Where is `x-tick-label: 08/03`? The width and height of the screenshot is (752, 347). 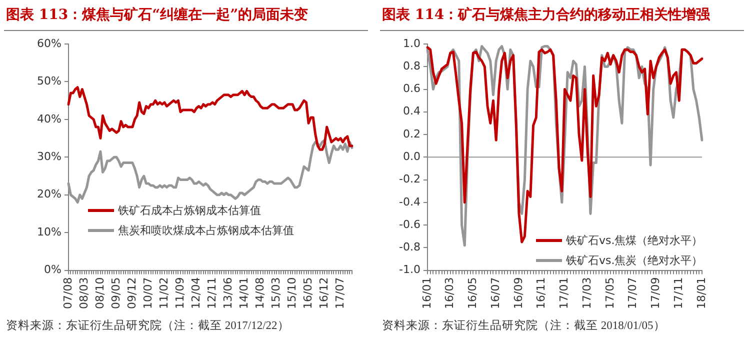
x-tick-label: 08/03 is located at coordinates (83, 293).